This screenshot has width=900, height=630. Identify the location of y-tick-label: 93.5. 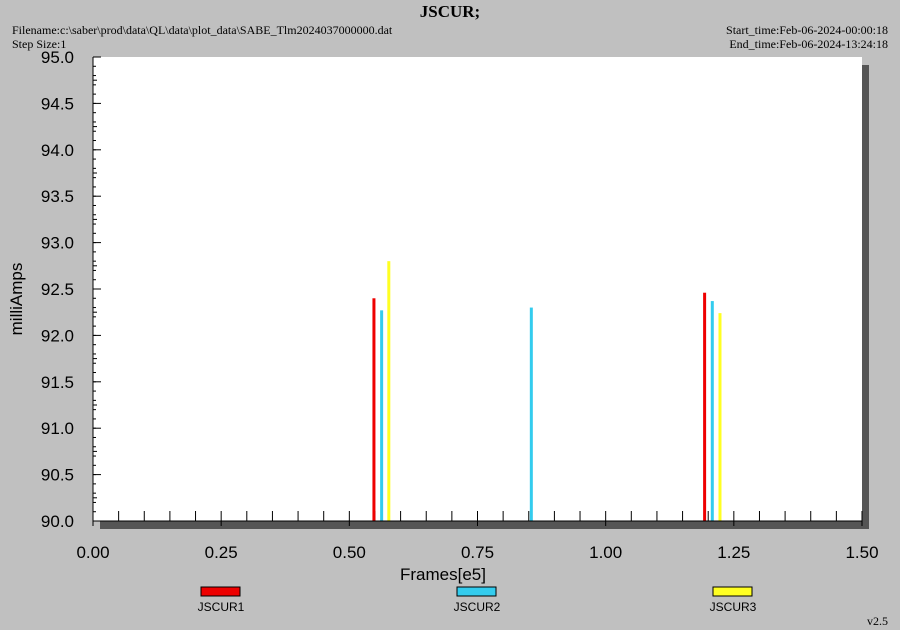
(57, 196).